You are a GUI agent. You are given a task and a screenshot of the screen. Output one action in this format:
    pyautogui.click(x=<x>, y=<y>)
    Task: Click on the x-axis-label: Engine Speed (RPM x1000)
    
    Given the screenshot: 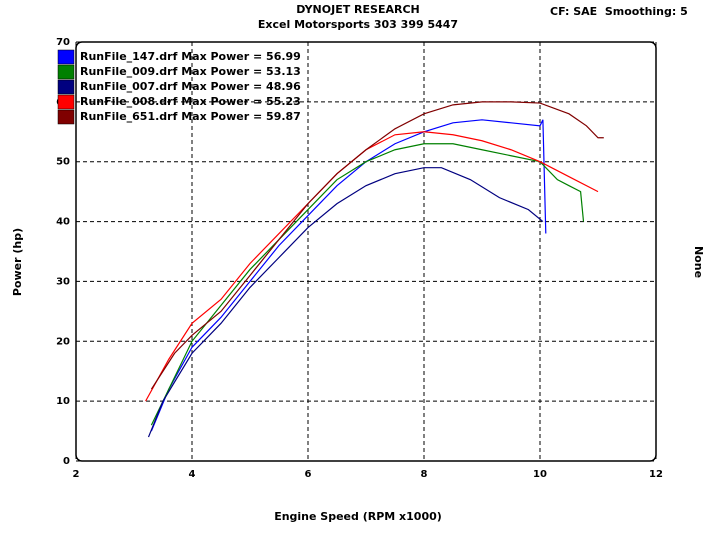 What is the action you would take?
    pyautogui.click(x=358, y=516)
    